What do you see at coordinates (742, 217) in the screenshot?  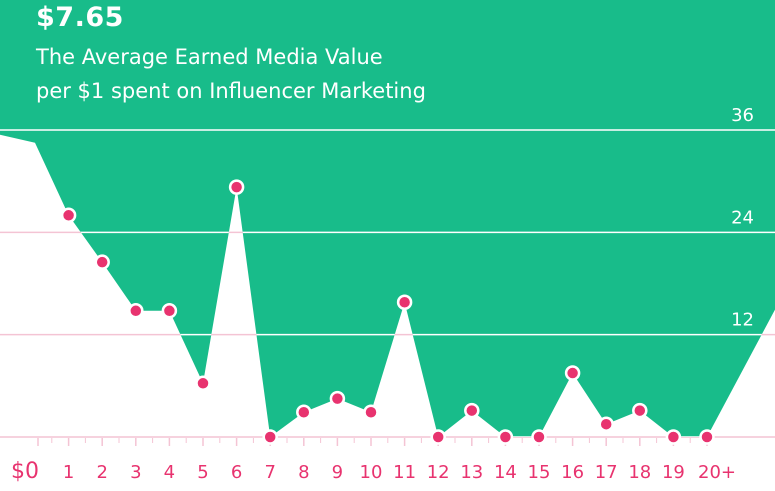 I see `y-tick-label-24: 24` at bounding box center [742, 217].